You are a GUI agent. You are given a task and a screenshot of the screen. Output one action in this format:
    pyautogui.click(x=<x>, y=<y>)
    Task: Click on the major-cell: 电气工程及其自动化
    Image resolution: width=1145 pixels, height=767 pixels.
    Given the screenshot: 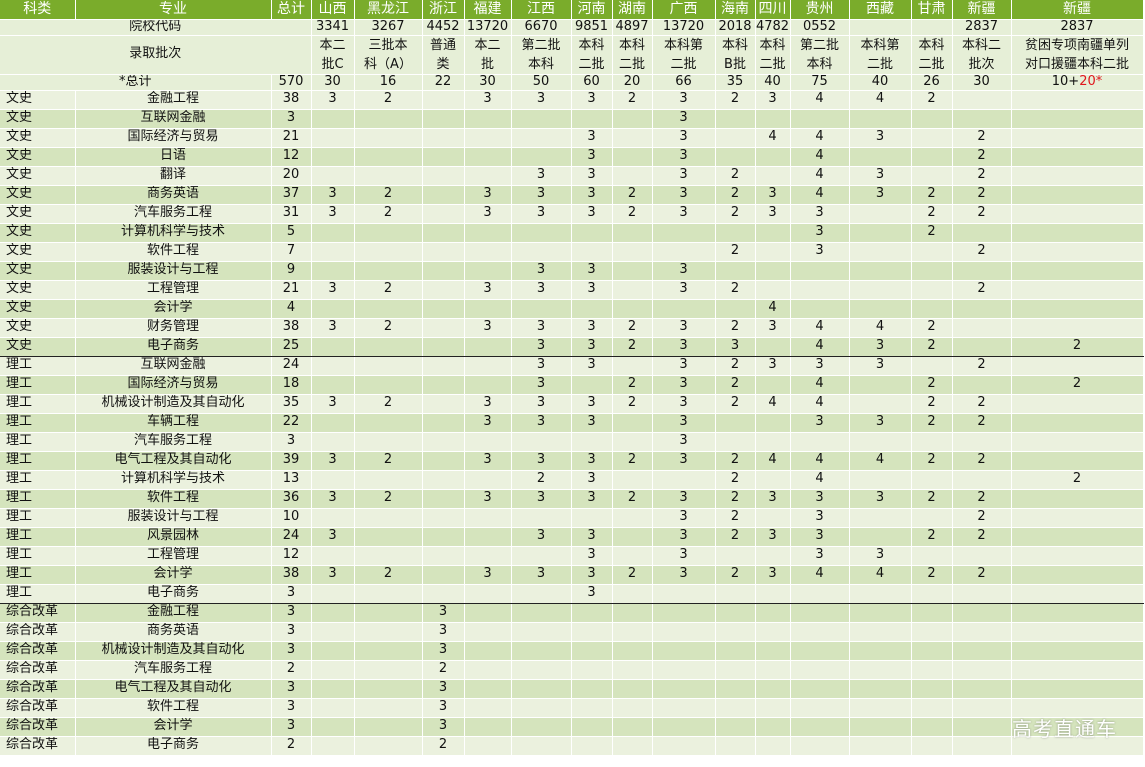 What is the action you would take?
    pyautogui.click(x=173, y=461)
    